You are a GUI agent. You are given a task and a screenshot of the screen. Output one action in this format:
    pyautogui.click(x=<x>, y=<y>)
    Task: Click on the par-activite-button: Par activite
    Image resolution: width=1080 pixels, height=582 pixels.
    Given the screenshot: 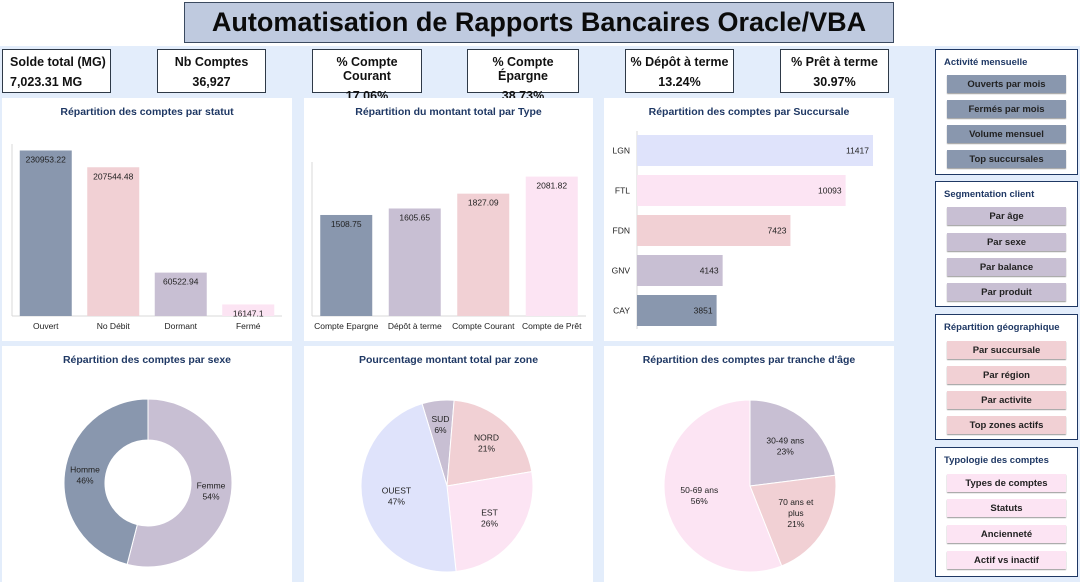 What is the action you would take?
    pyautogui.click(x=1006, y=400)
    